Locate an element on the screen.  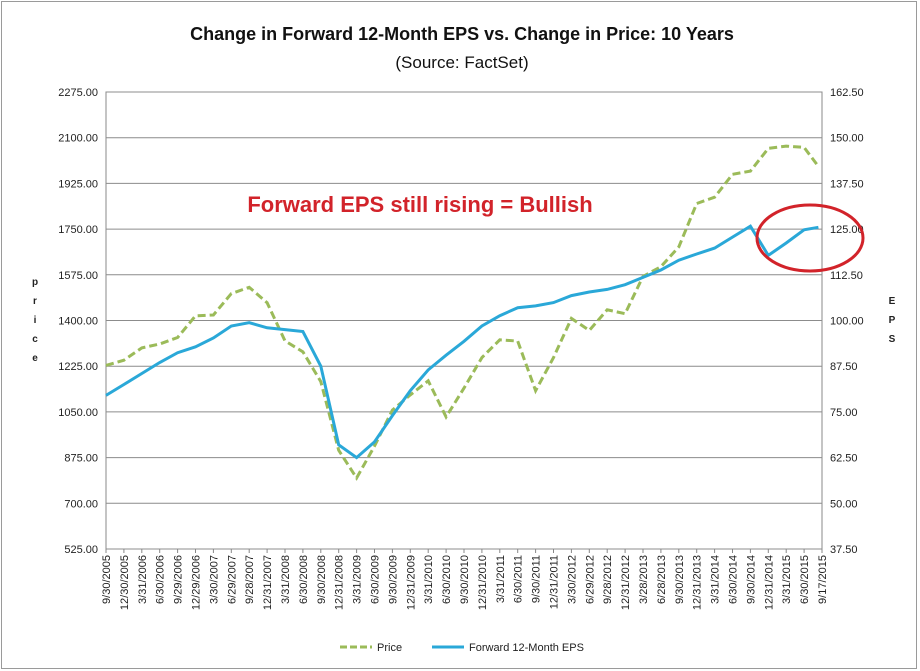
right-axis-label: EPS is located at coordinates (892, 320).